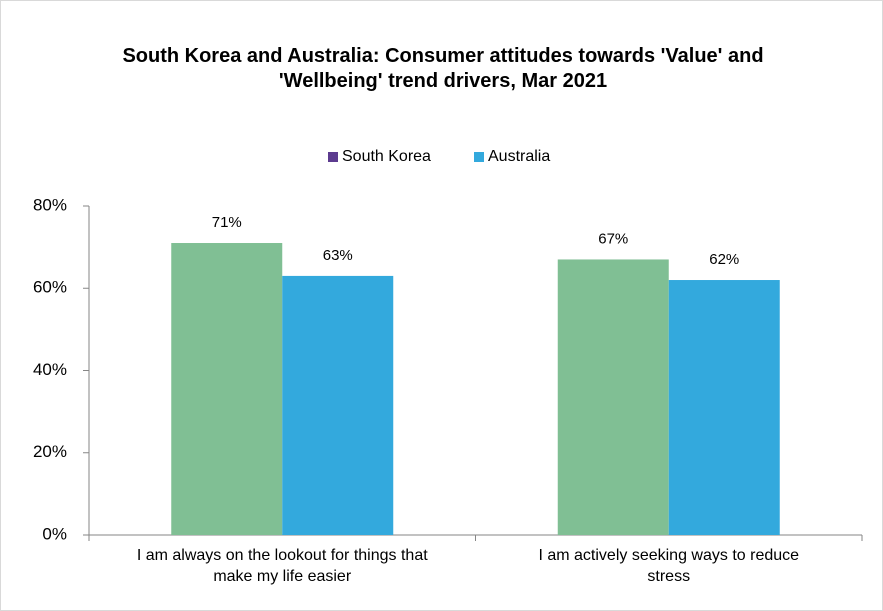  What do you see at coordinates (519, 156) in the screenshot?
I see `legend-label: Australia` at bounding box center [519, 156].